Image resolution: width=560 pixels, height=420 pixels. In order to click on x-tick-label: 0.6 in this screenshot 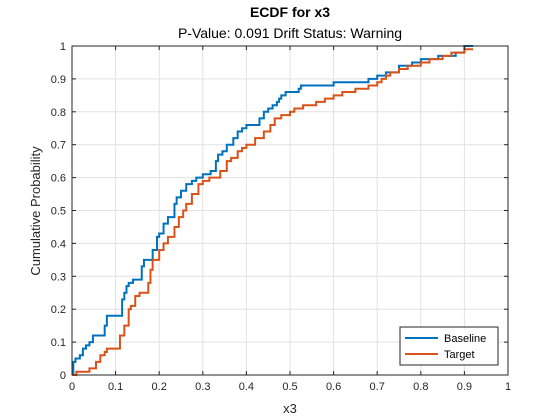, I will do `click(333, 387)`.